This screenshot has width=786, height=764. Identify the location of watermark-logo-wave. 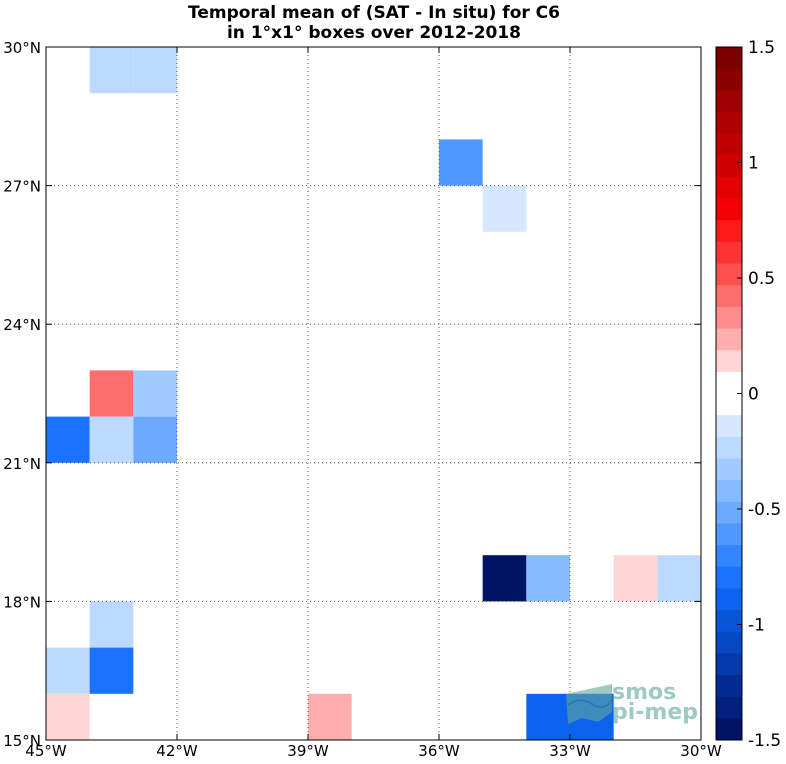
(590, 704).